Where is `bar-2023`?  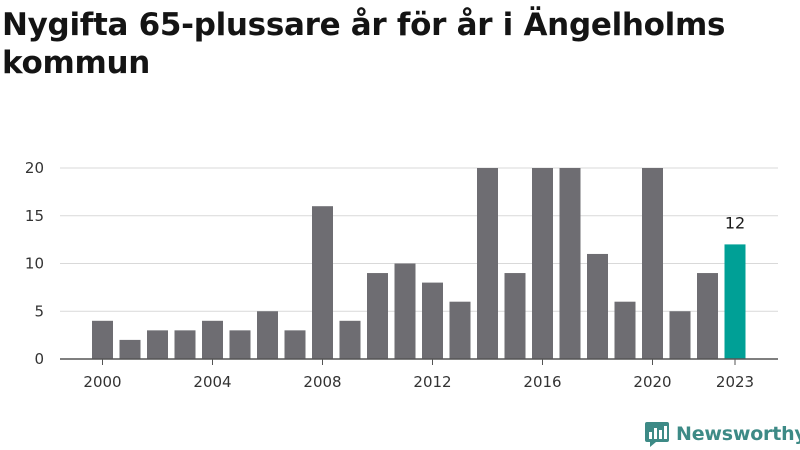 bar-2023 is located at coordinates (735, 301).